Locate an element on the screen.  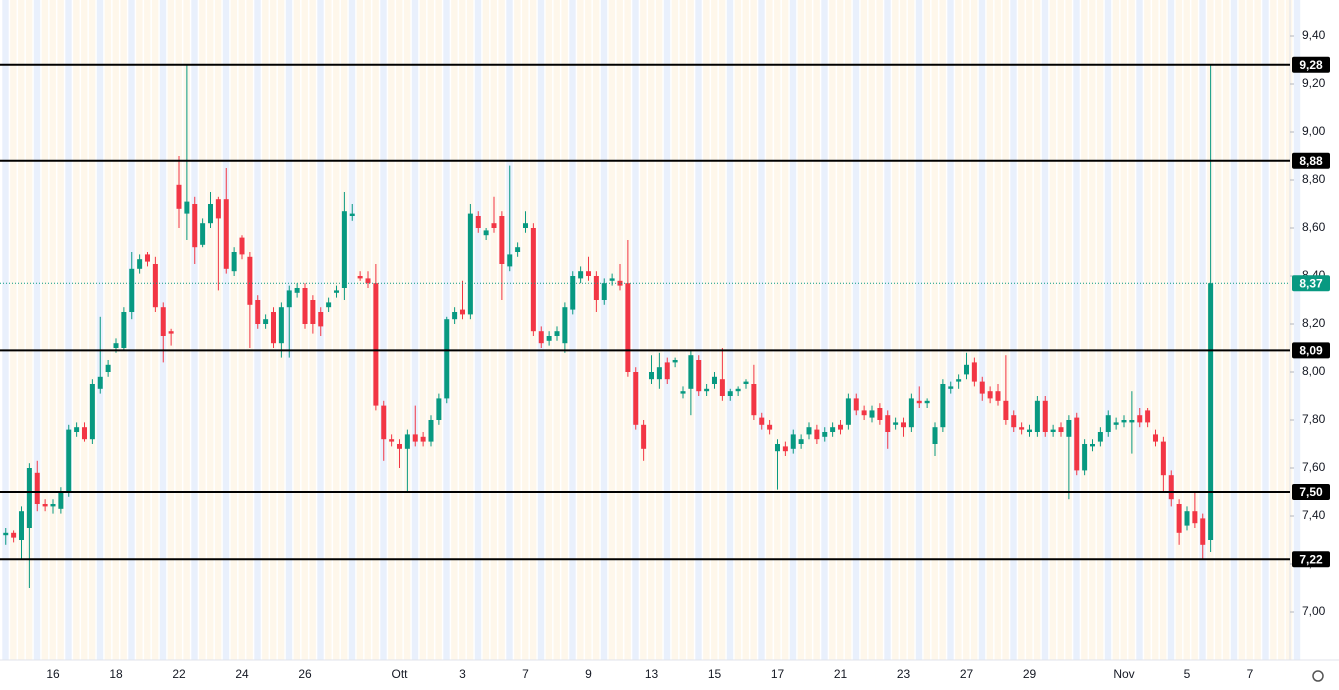
x-tick-label: 27 is located at coordinates (967, 674).